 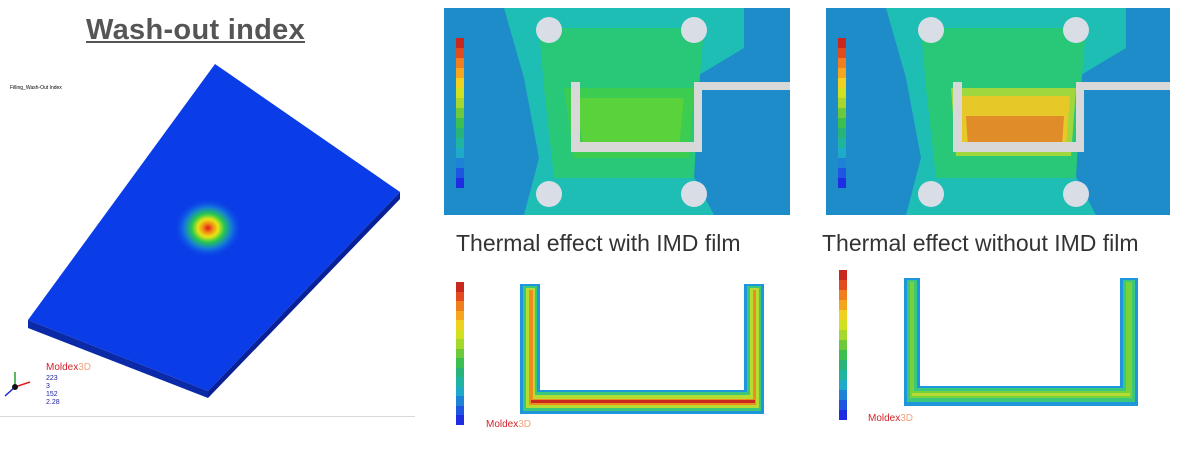 What do you see at coordinates (998, 111) in the screenshot?
I see `thermal-panel-without-film` at bounding box center [998, 111].